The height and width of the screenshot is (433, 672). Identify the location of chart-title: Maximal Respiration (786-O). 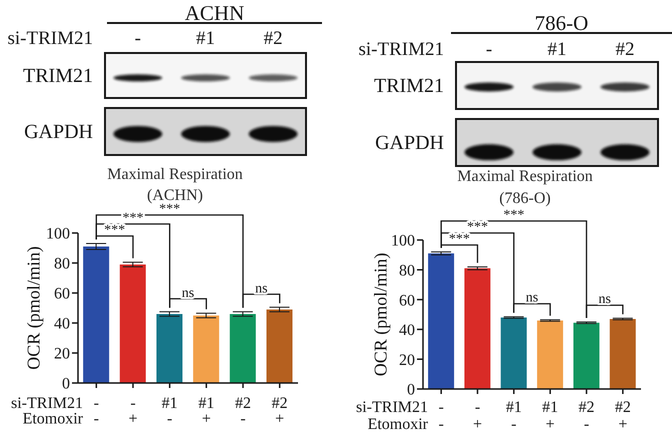
(525, 187).